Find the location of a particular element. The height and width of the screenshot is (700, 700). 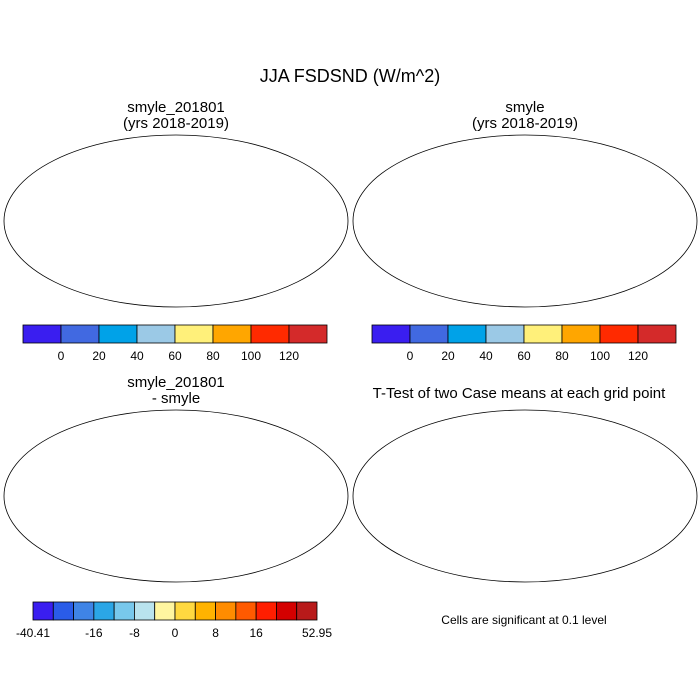

map-ttest is located at coordinates (525, 498).